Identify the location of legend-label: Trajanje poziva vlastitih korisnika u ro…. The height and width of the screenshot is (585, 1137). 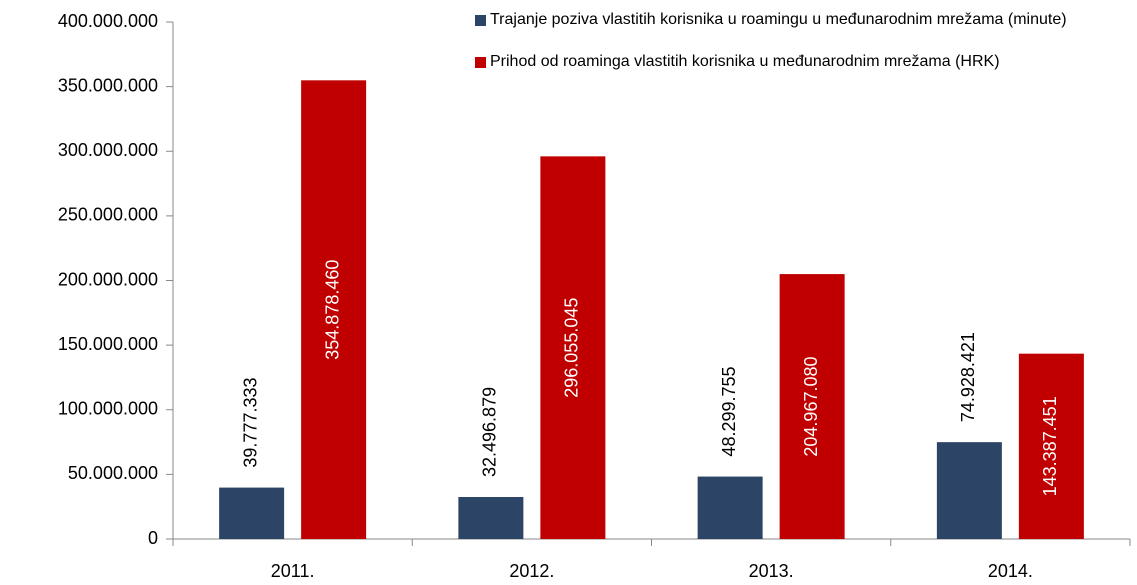
(778, 19).